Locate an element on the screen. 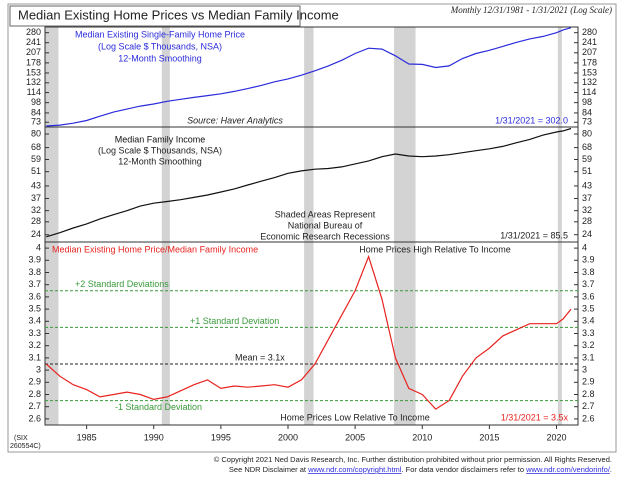 The image size is (624, 483). id-label: 260554C) is located at coordinates (25, 446).